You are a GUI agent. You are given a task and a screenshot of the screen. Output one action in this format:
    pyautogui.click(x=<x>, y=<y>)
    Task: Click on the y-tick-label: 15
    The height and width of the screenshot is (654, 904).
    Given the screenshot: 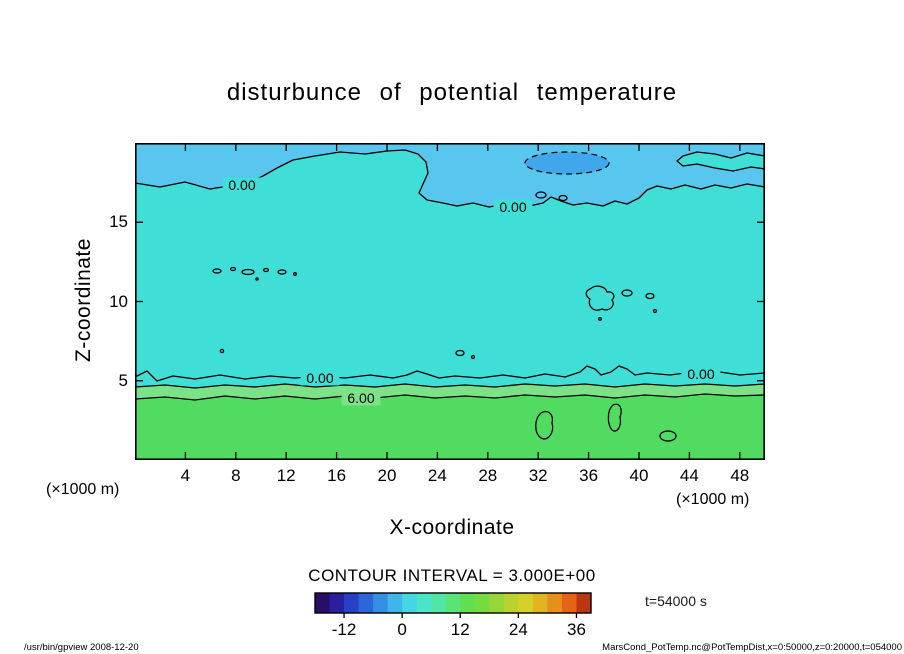 What is the action you would take?
    pyautogui.click(x=118, y=222)
    